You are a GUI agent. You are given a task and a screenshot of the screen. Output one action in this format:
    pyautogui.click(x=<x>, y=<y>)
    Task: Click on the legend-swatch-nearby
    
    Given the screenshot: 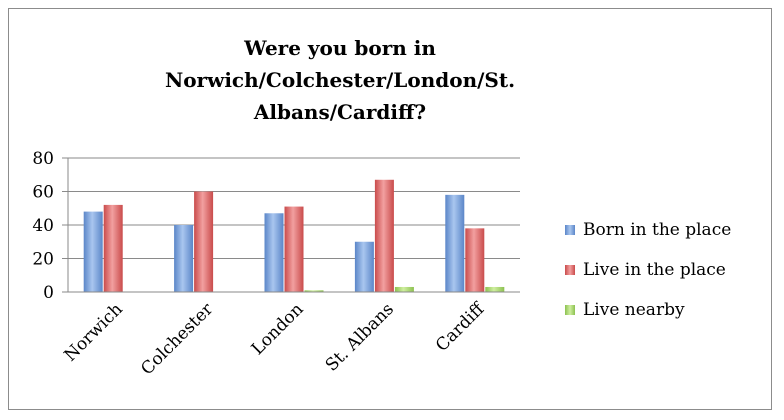 What is the action you would take?
    pyautogui.click(x=570, y=310)
    